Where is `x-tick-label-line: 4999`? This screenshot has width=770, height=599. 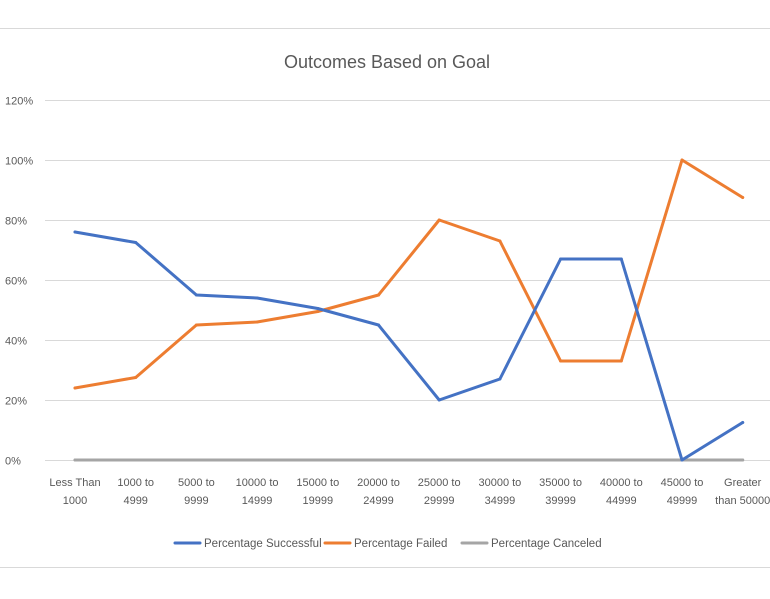
x-tick-label-line: 4999 is located at coordinates (135, 501).